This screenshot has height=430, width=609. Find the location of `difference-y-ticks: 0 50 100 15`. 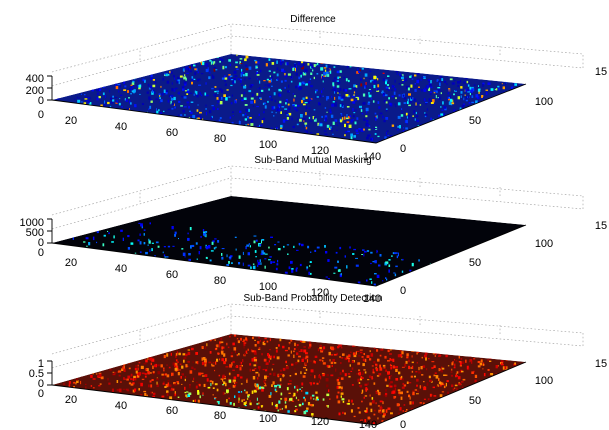

difference-y-ticks: 0 50 100 15 is located at coordinates (503, 110).